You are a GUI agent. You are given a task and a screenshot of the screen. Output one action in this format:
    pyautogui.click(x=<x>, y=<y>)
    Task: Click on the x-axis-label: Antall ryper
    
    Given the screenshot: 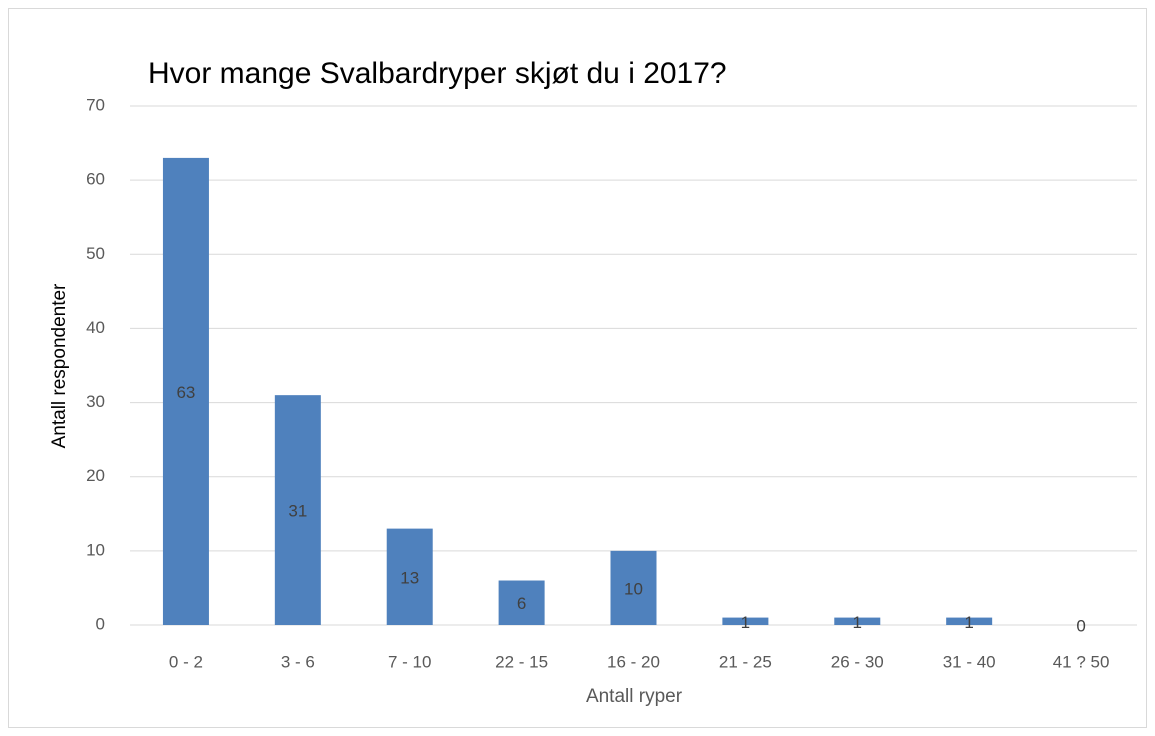 What is the action you would take?
    pyautogui.click(x=634, y=696)
    